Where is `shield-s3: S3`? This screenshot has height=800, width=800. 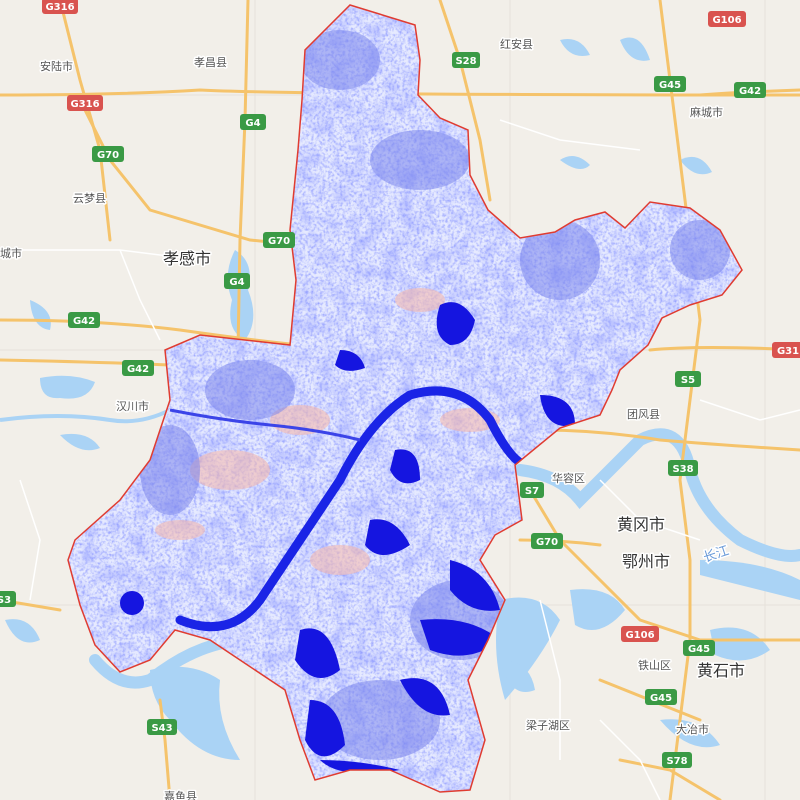
shield-s3: S3 is located at coordinates (8, 599).